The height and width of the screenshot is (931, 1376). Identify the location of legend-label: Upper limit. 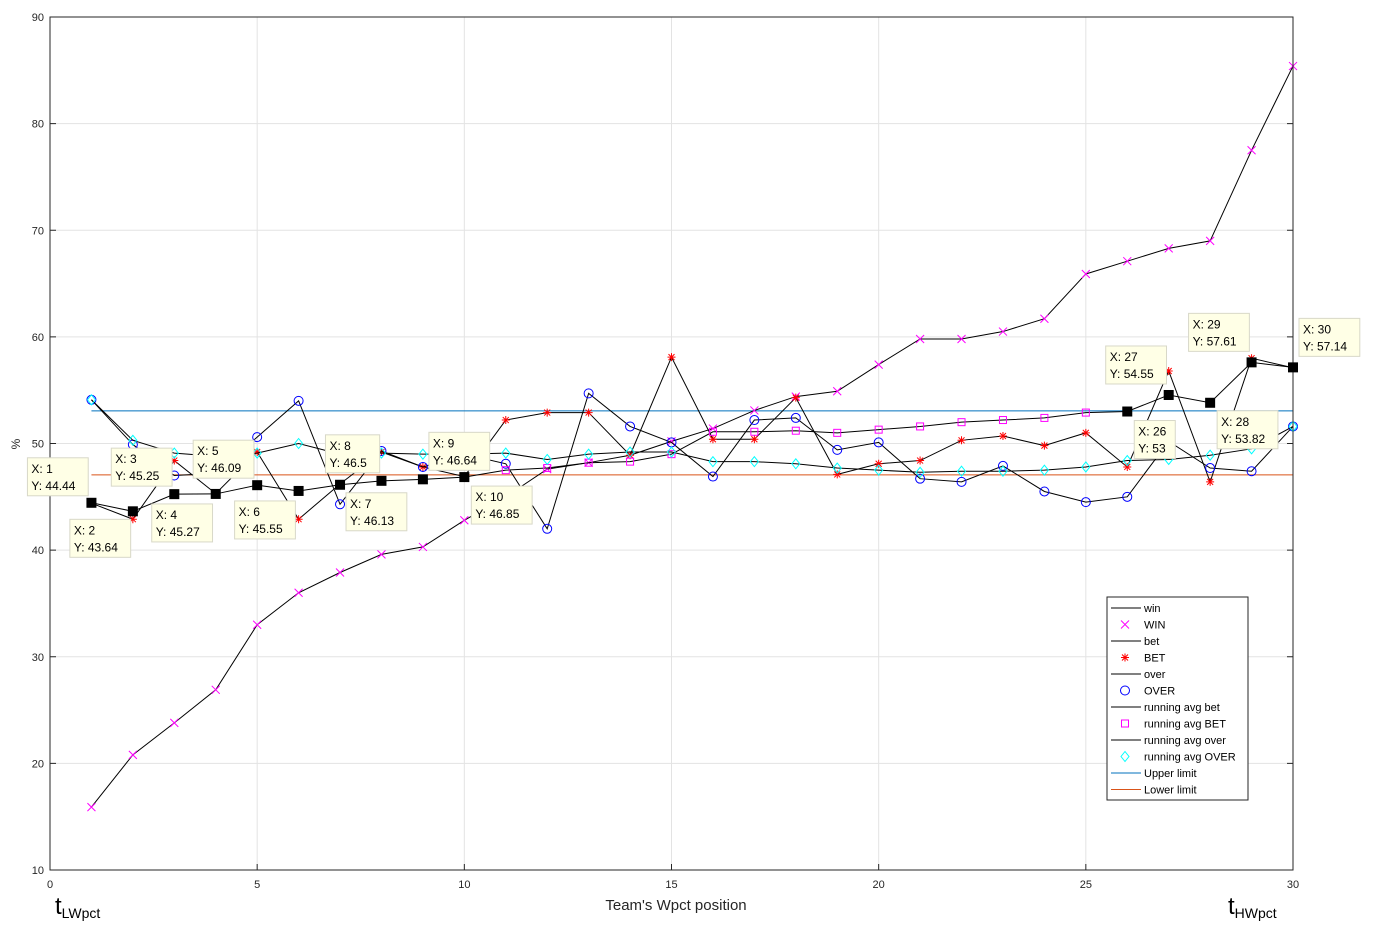
(1170, 774).